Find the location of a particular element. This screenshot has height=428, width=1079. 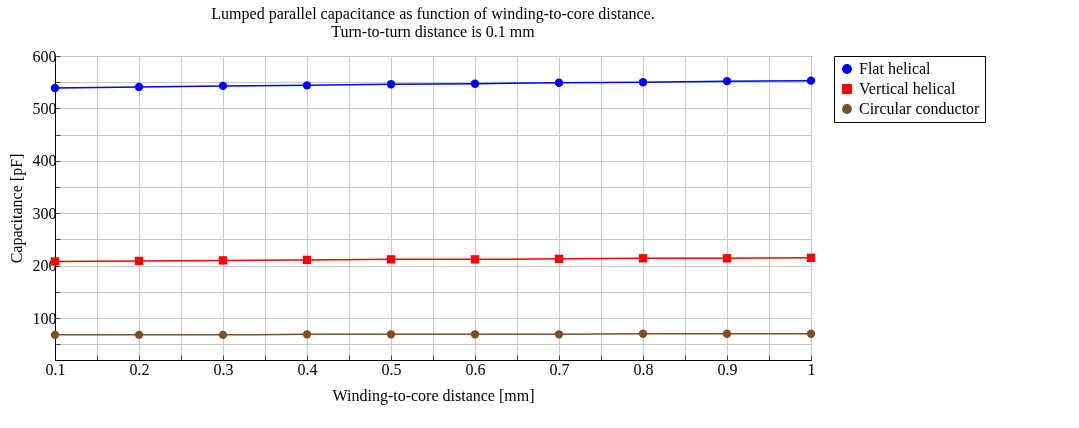

x-tick-label: 0.6 is located at coordinates (475, 369).